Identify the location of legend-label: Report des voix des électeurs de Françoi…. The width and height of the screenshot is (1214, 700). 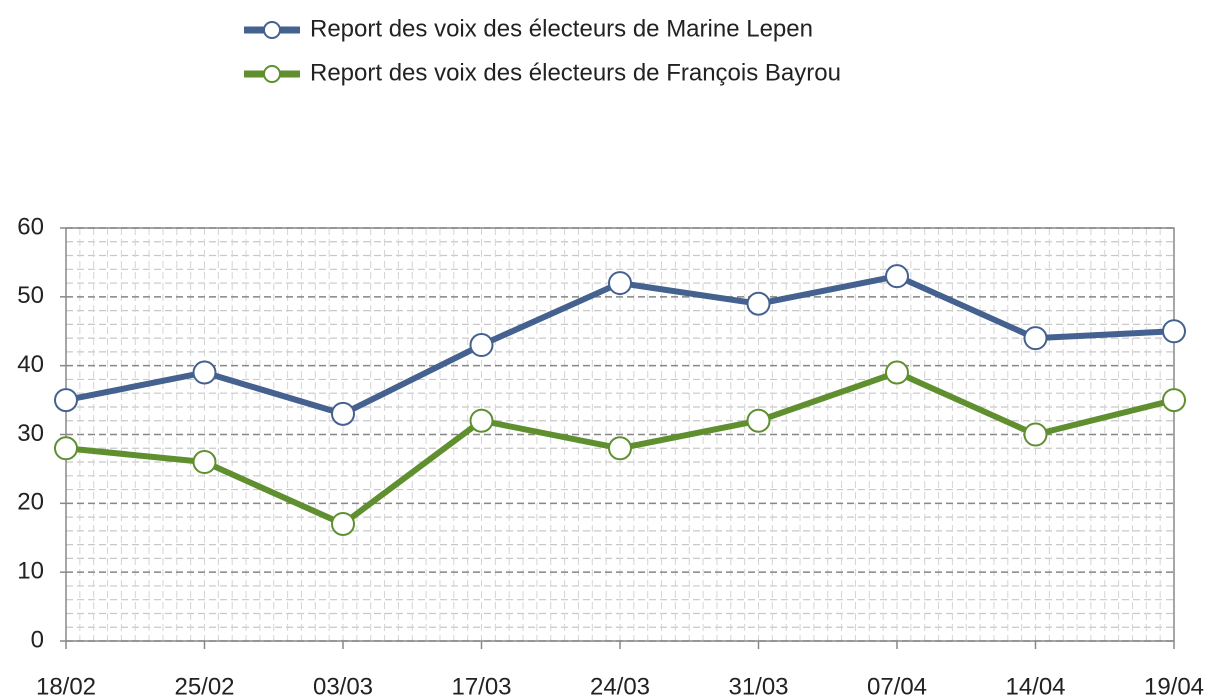
(575, 72).